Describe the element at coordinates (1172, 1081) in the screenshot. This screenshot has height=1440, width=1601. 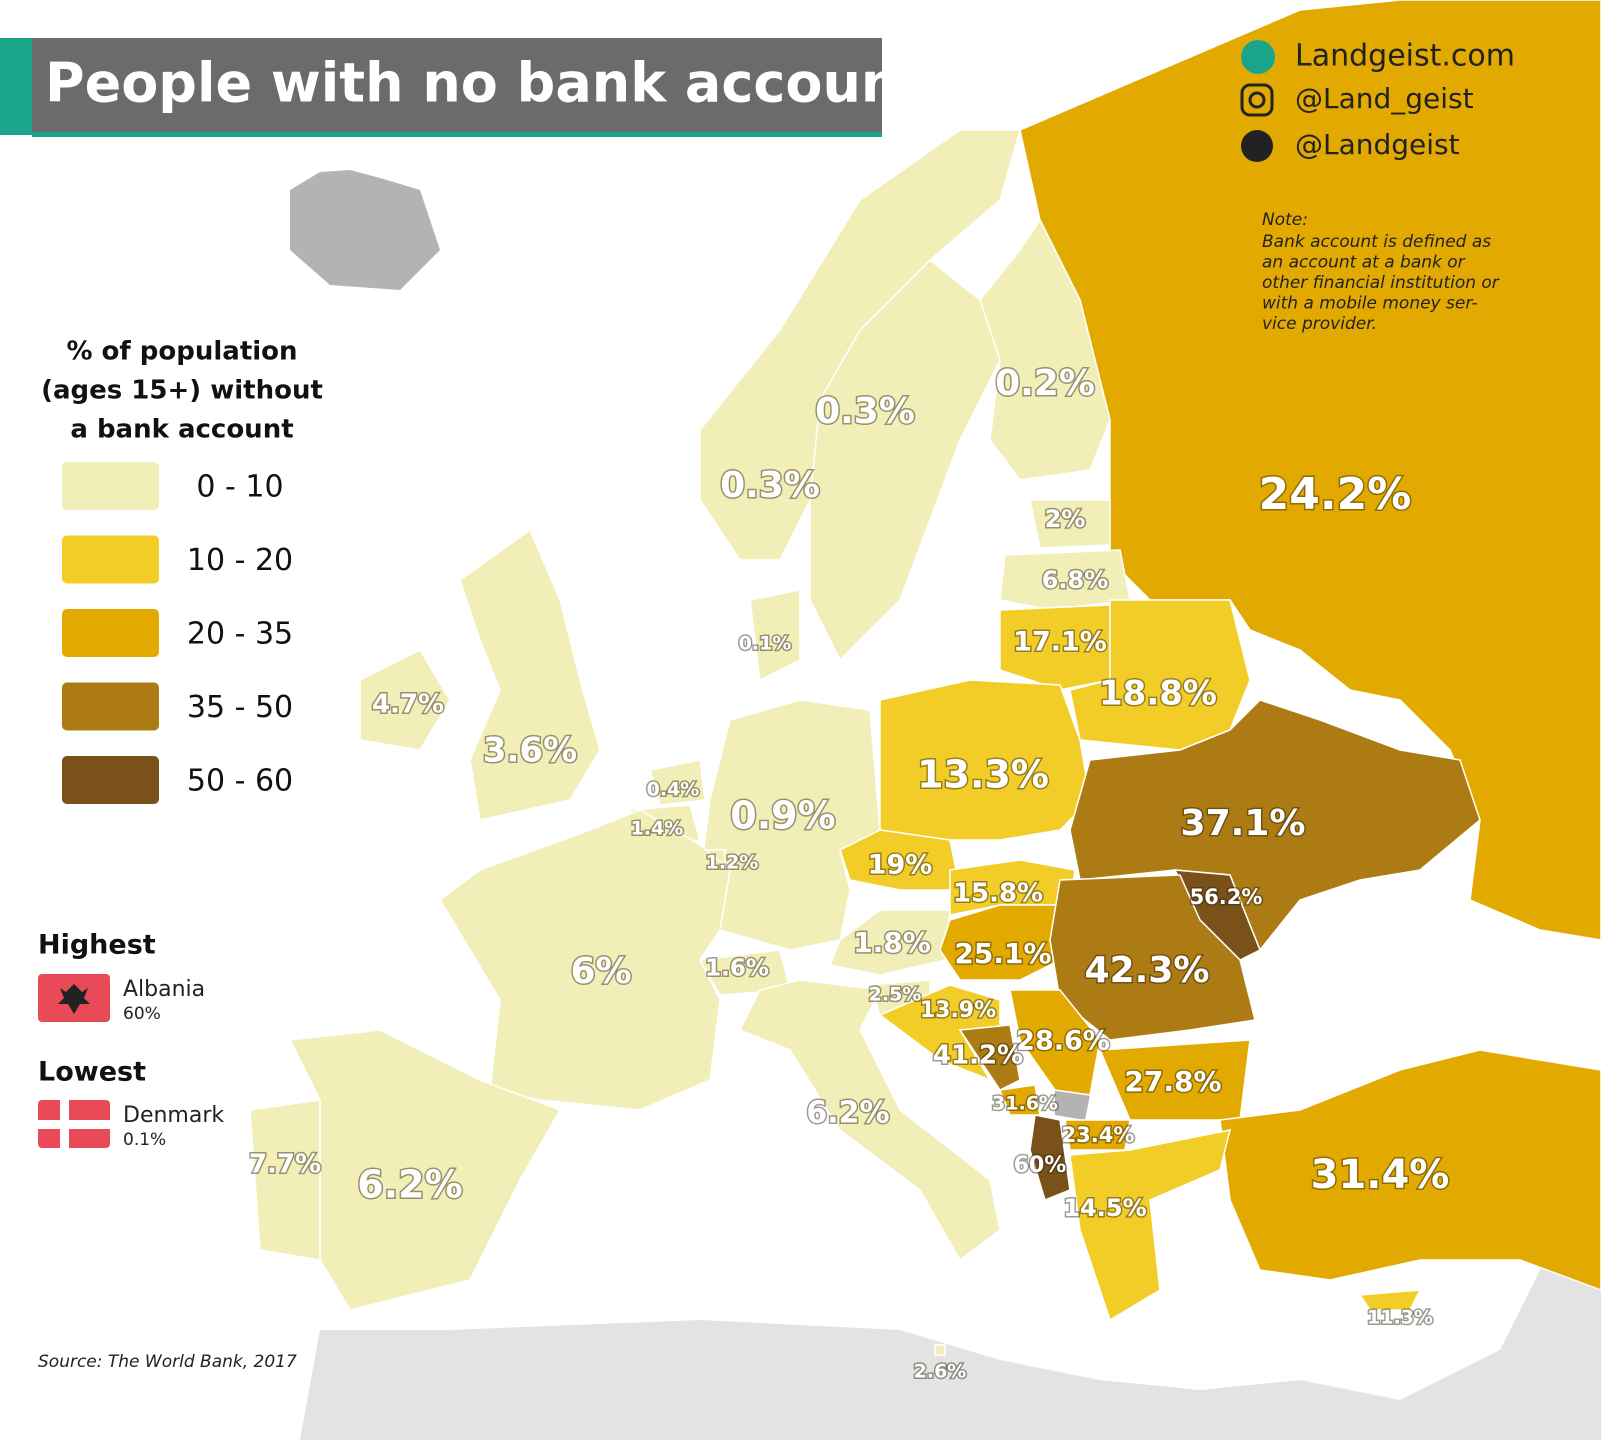
I see `country-label: 27.8%` at that location.